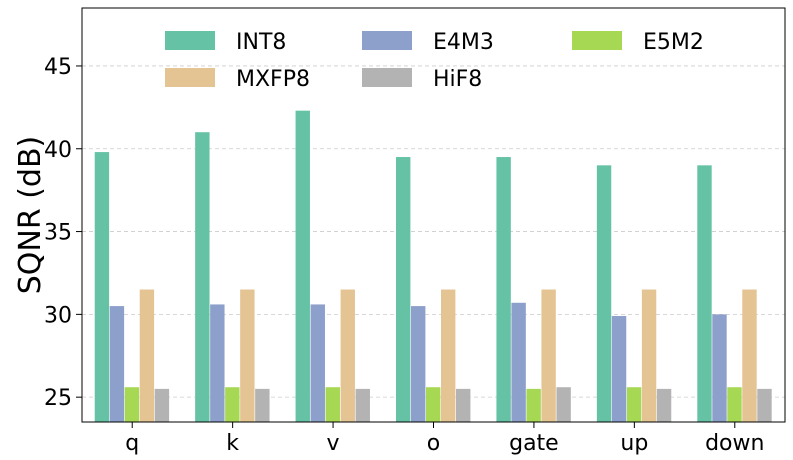  What do you see at coordinates (503, 290) in the screenshot?
I see `bar-int8-gate` at bounding box center [503, 290].